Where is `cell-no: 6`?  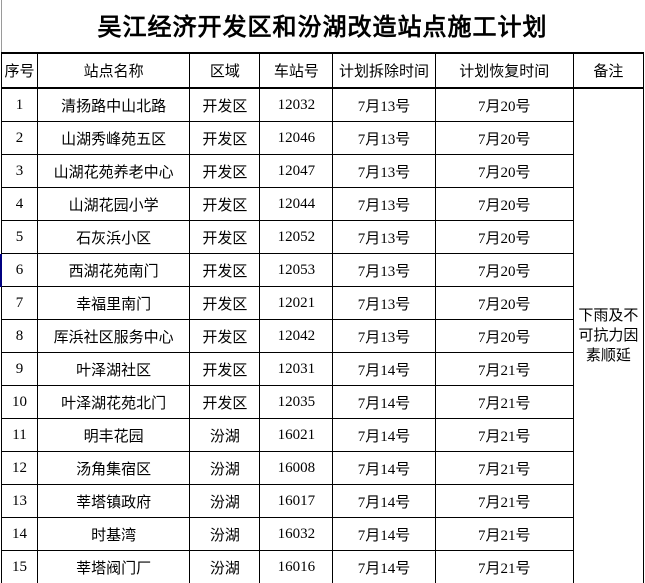
cell-no: 6 is located at coordinates (19, 270).